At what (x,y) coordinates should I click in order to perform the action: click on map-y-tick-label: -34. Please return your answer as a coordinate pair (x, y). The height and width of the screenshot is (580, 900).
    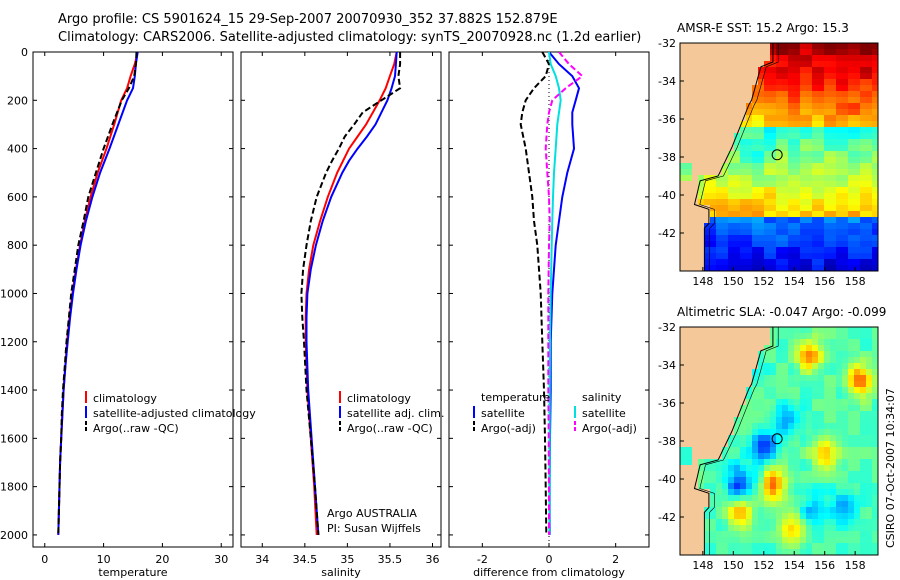
    Looking at the image, I should click on (667, 81).